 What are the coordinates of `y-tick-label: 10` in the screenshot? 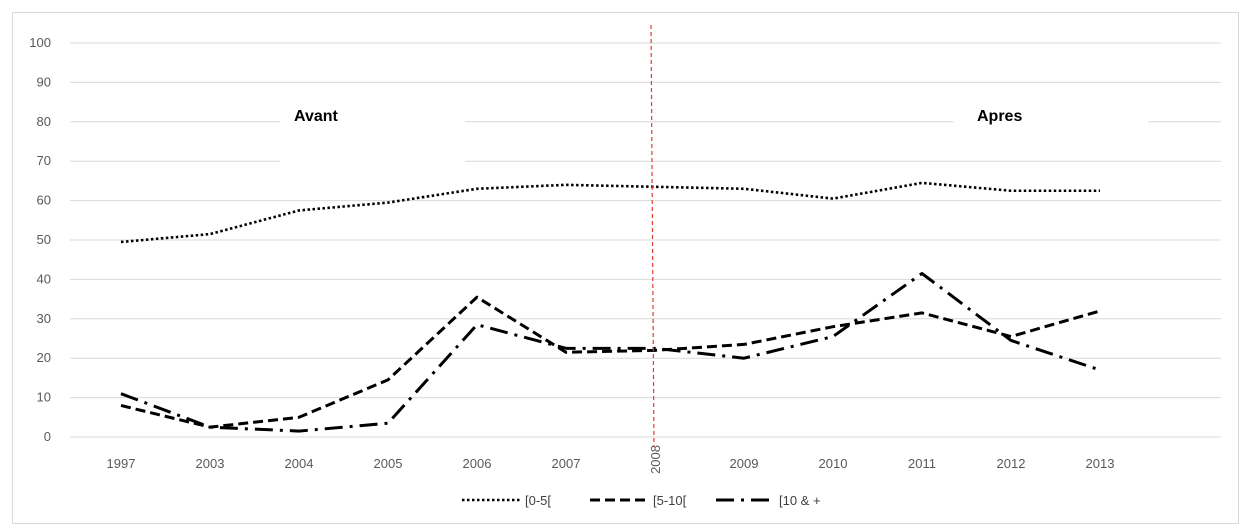 It's located at (44, 397).